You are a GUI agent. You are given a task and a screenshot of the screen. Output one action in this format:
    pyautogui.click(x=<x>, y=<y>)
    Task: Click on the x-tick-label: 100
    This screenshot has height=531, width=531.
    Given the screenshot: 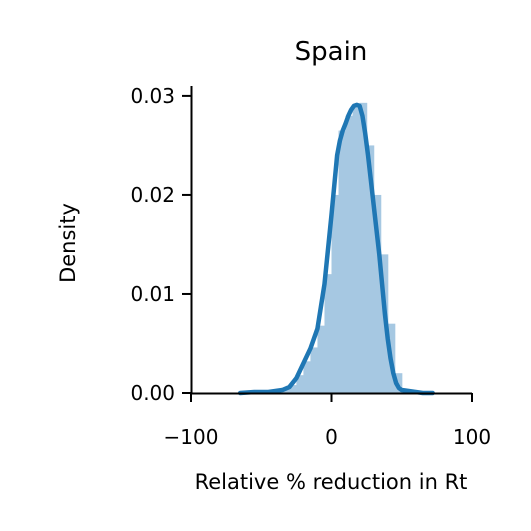 What is the action you would take?
    pyautogui.click(x=472, y=437)
    